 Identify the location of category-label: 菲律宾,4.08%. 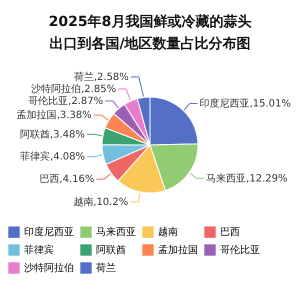
(53, 157).